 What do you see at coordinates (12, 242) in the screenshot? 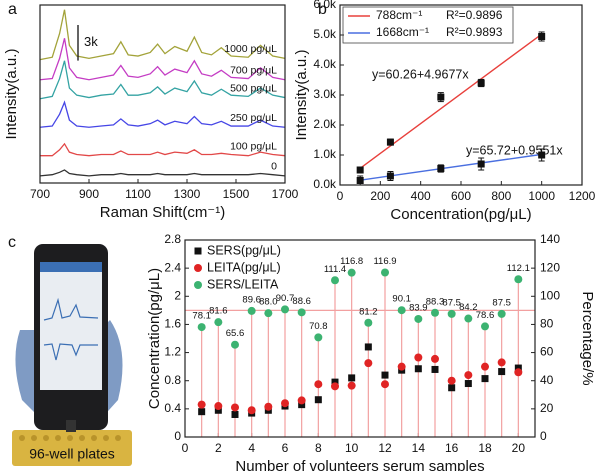
I see `panel-letter: c` at bounding box center [12, 242].